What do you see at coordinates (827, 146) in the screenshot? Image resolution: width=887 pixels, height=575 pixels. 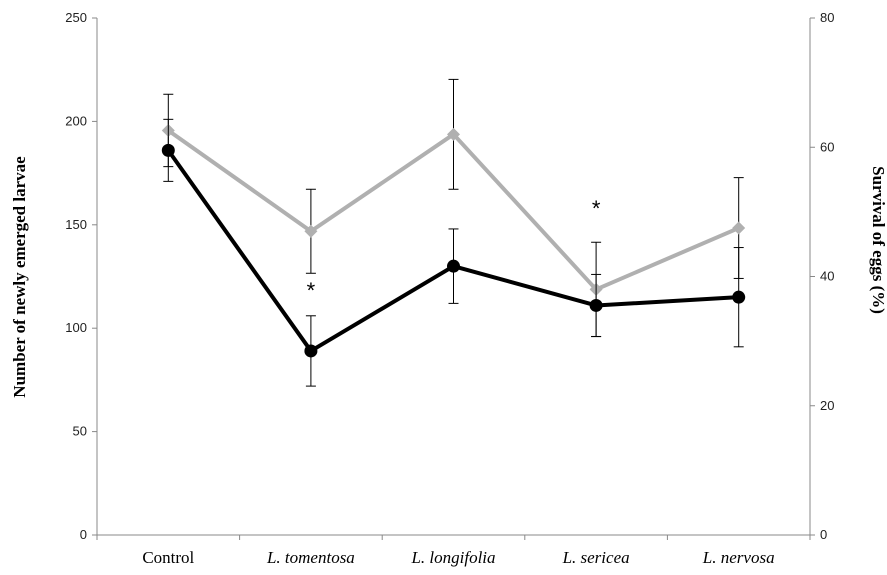 I see `y-right-tick-label: 60` at bounding box center [827, 146].